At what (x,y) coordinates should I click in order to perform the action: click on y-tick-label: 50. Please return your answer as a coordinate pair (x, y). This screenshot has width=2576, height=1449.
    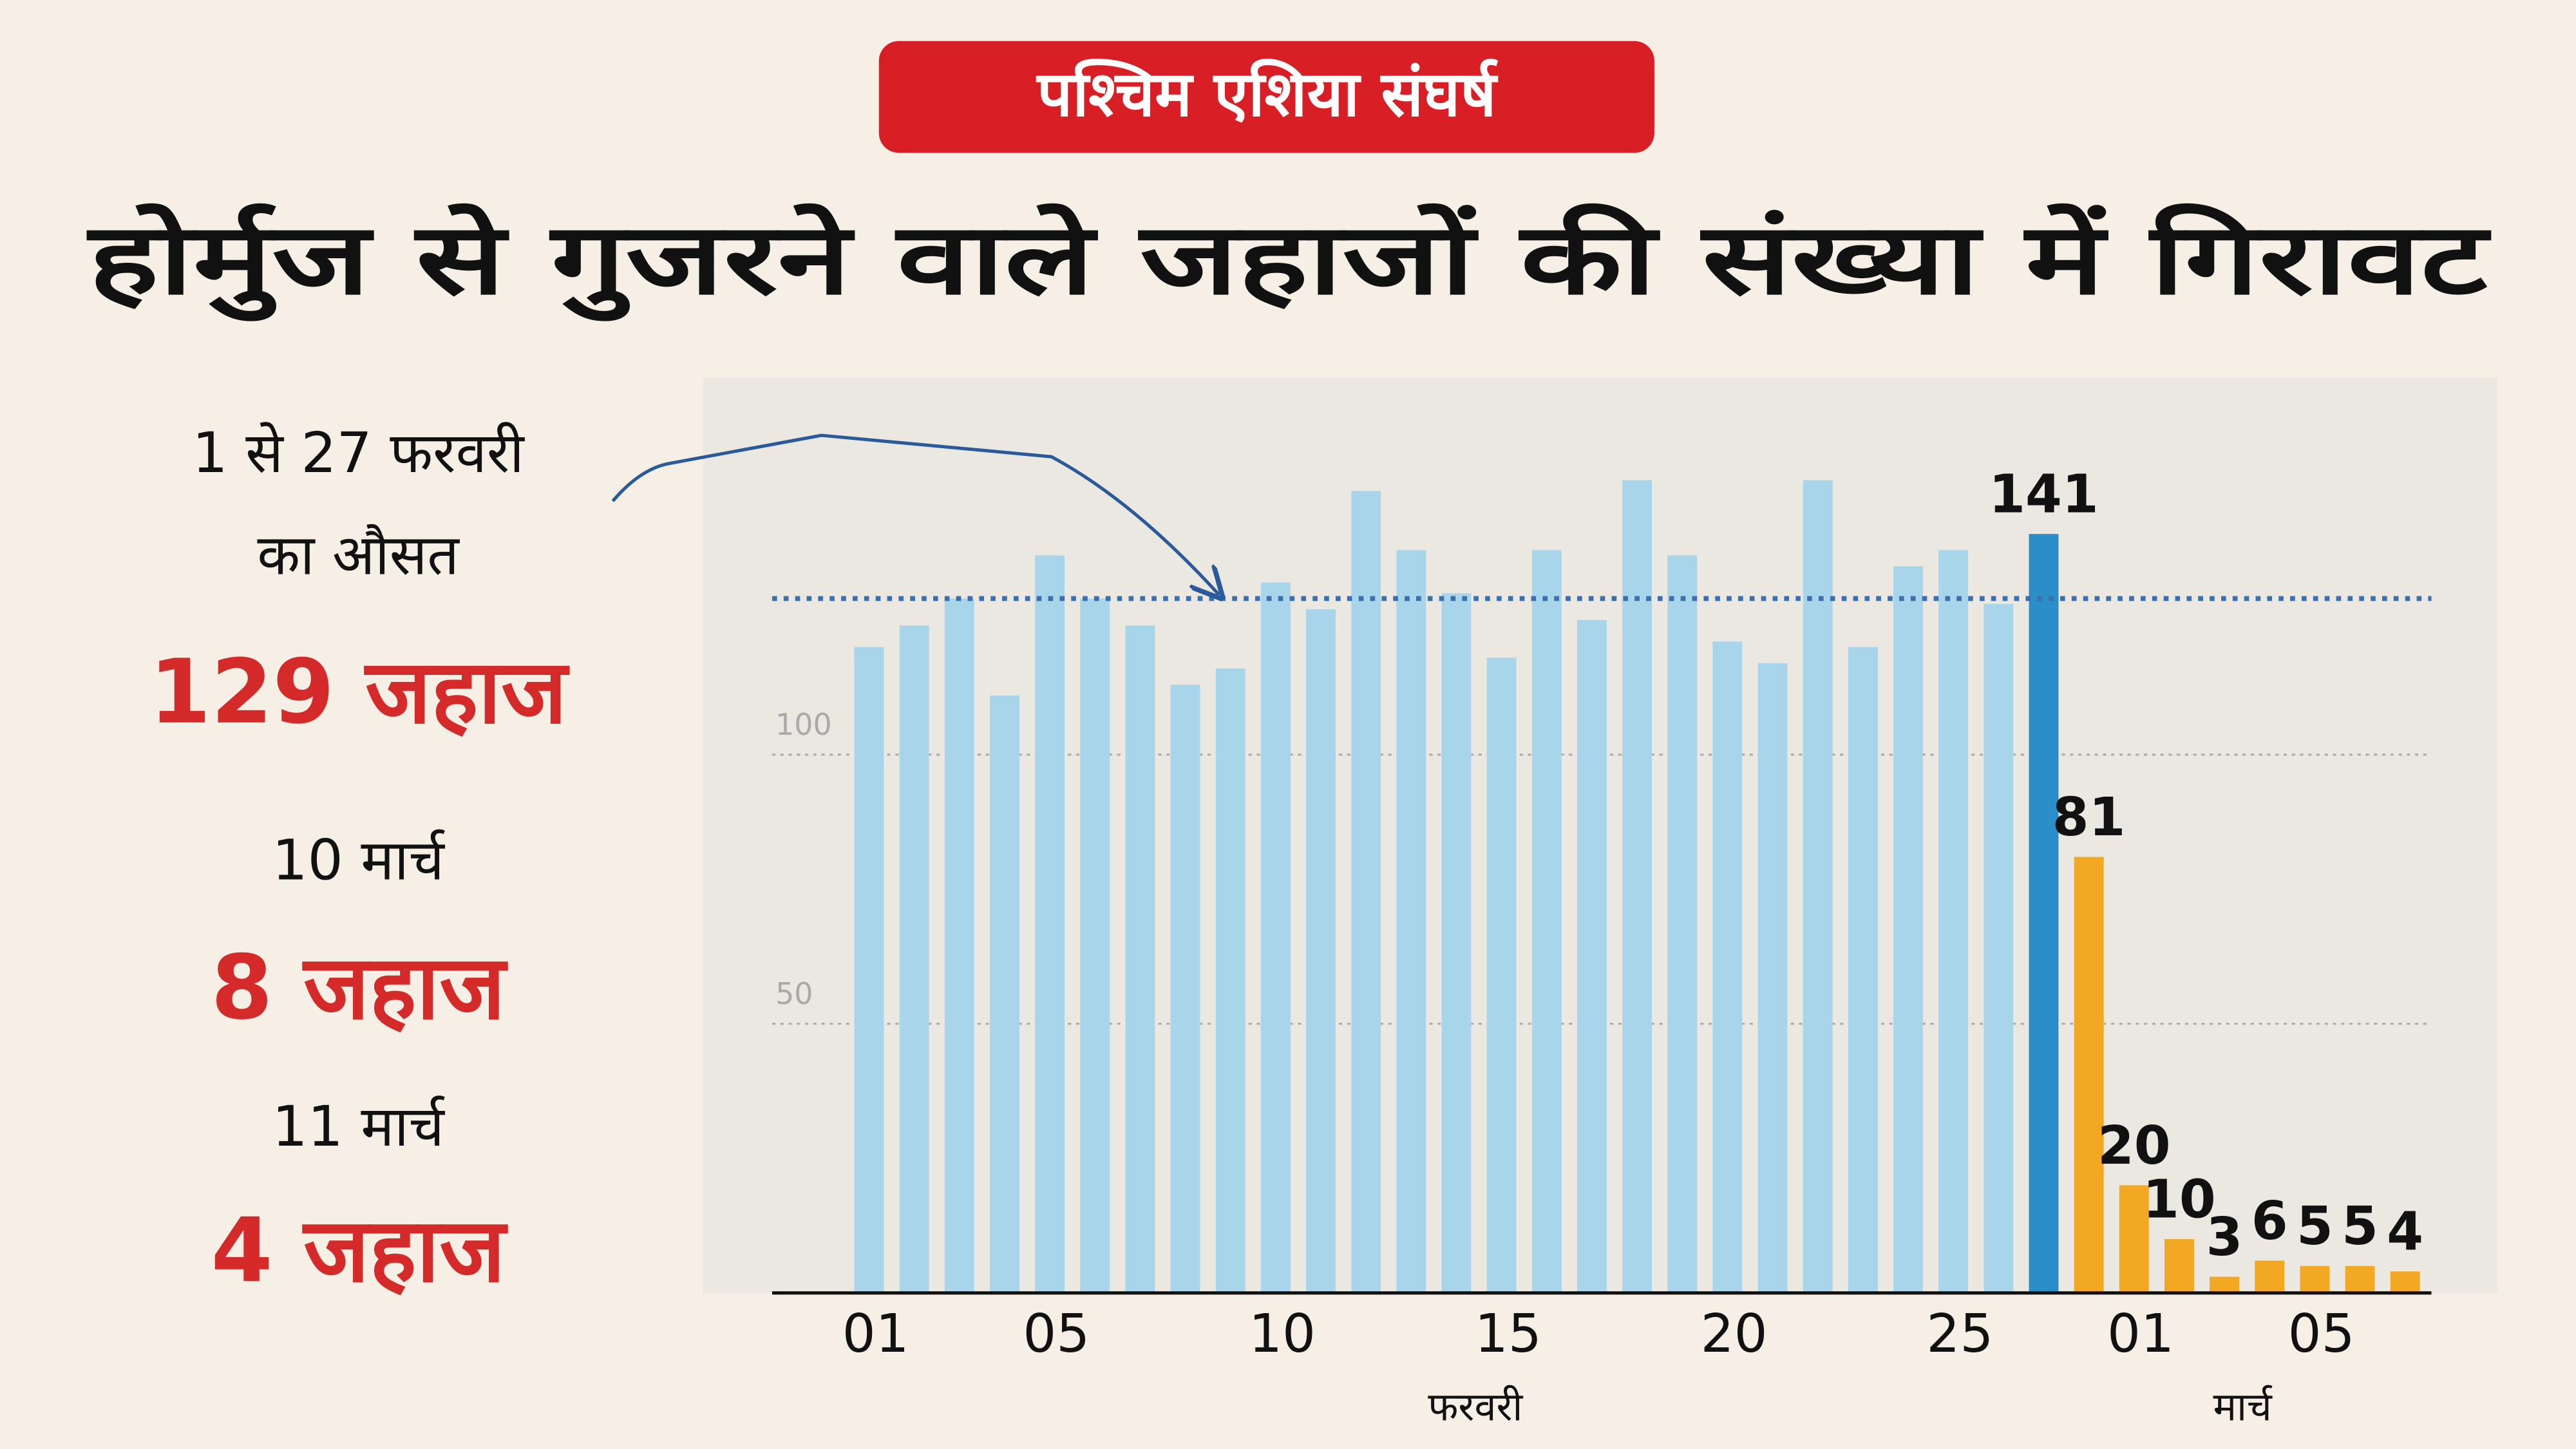
    Looking at the image, I should click on (794, 994).